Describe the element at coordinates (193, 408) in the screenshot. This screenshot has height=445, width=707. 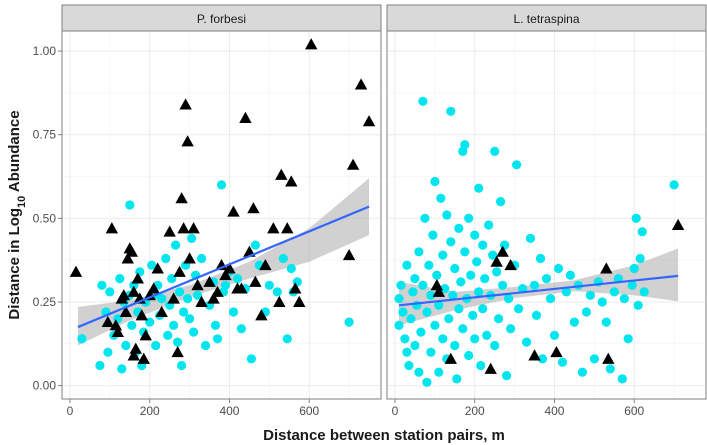
I see `x-axis-ticks: 0 200 400 600` at that location.